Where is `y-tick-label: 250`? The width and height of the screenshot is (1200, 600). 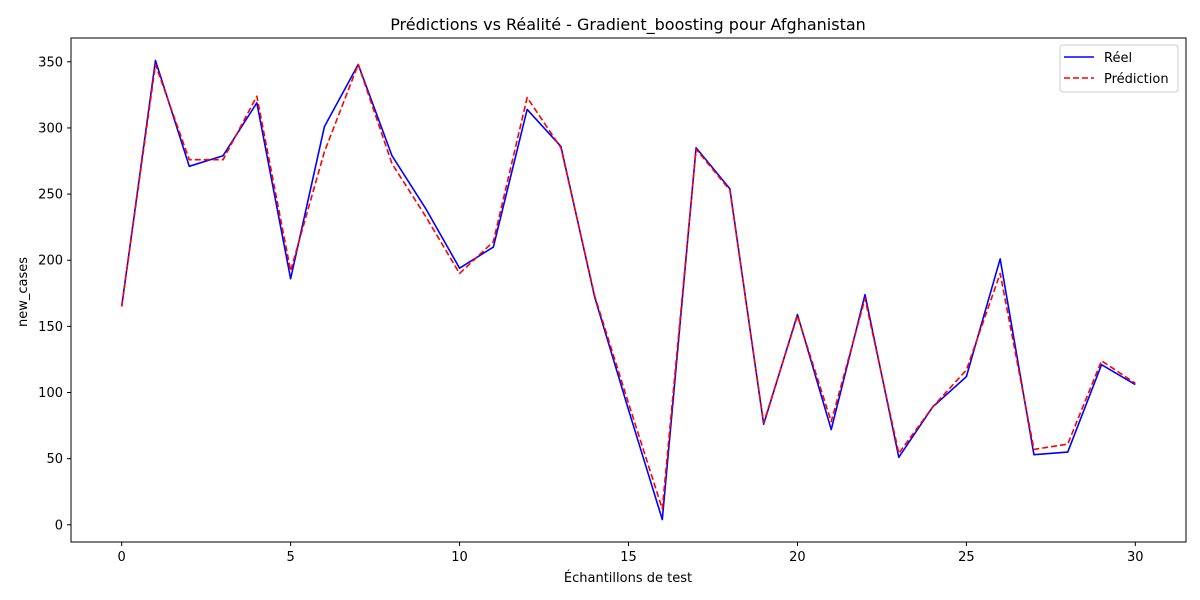
y-tick-label: 250 is located at coordinates (50, 195).